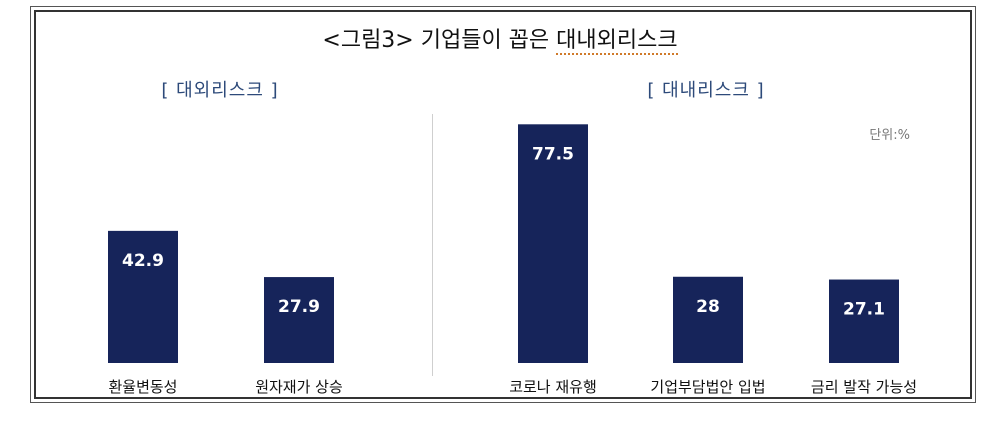 This screenshot has width=1000, height=427. What do you see at coordinates (143, 261) in the screenshot?
I see `bar-value-label: 42.9` at bounding box center [143, 261].